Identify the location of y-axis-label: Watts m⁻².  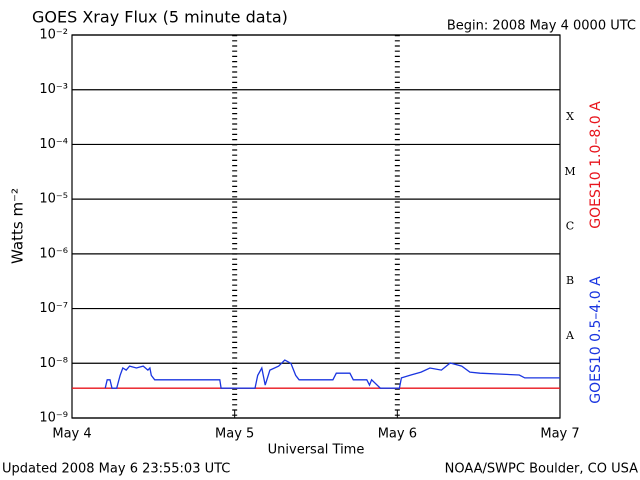
(18, 226).